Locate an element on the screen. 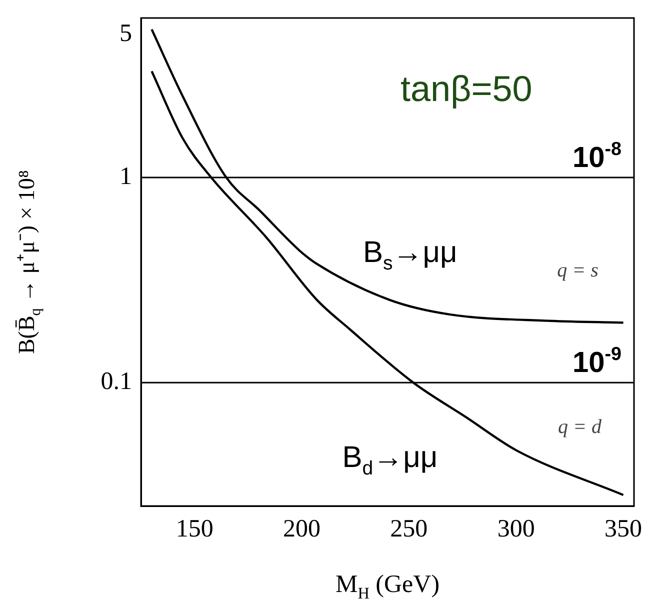  y-tick-label: 0.1 is located at coordinates (116, 382).